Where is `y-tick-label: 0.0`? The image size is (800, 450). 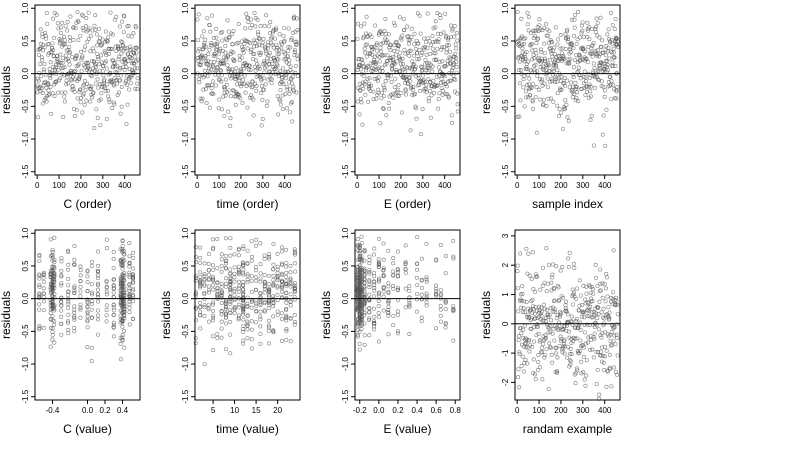
y-tick-label: 0.0 is located at coordinates (185, 74).